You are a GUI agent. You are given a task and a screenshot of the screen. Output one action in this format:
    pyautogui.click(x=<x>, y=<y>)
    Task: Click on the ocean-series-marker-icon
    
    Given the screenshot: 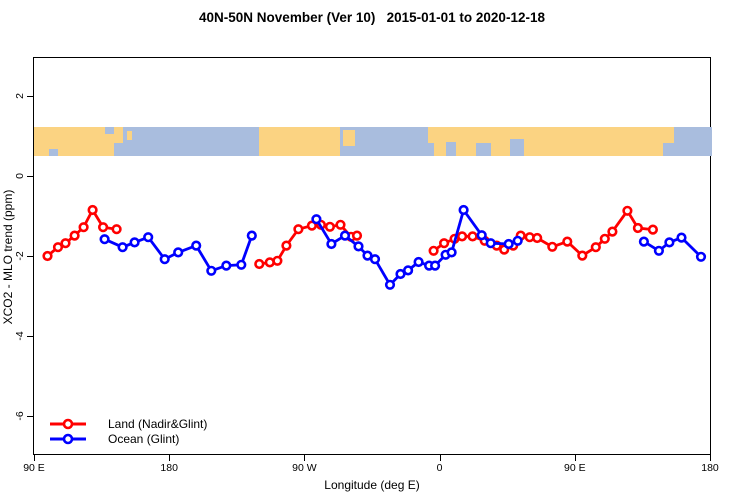 What is the action you would take?
    pyautogui.click(x=68, y=438)
    